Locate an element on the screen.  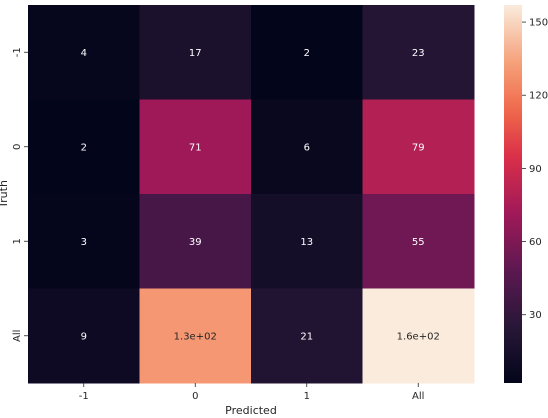
cell-annotation-2-1: 39 is located at coordinates (195, 242).